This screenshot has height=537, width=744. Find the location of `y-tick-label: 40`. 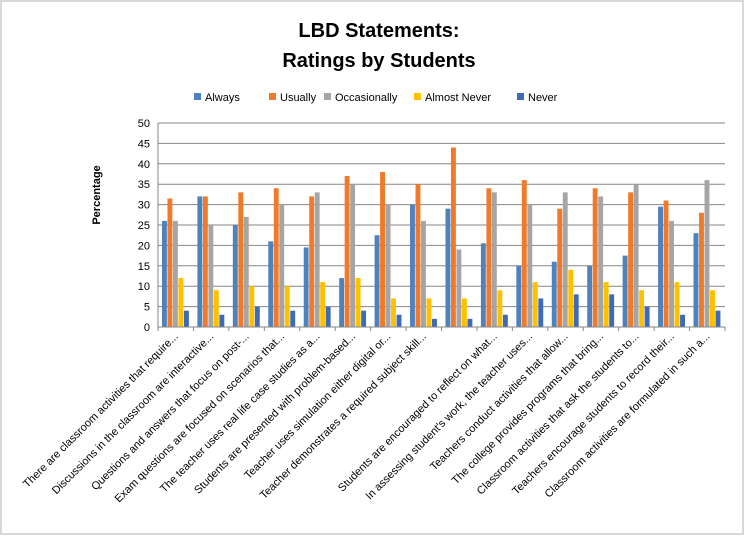

y-tick-label: 40 is located at coordinates (144, 165).